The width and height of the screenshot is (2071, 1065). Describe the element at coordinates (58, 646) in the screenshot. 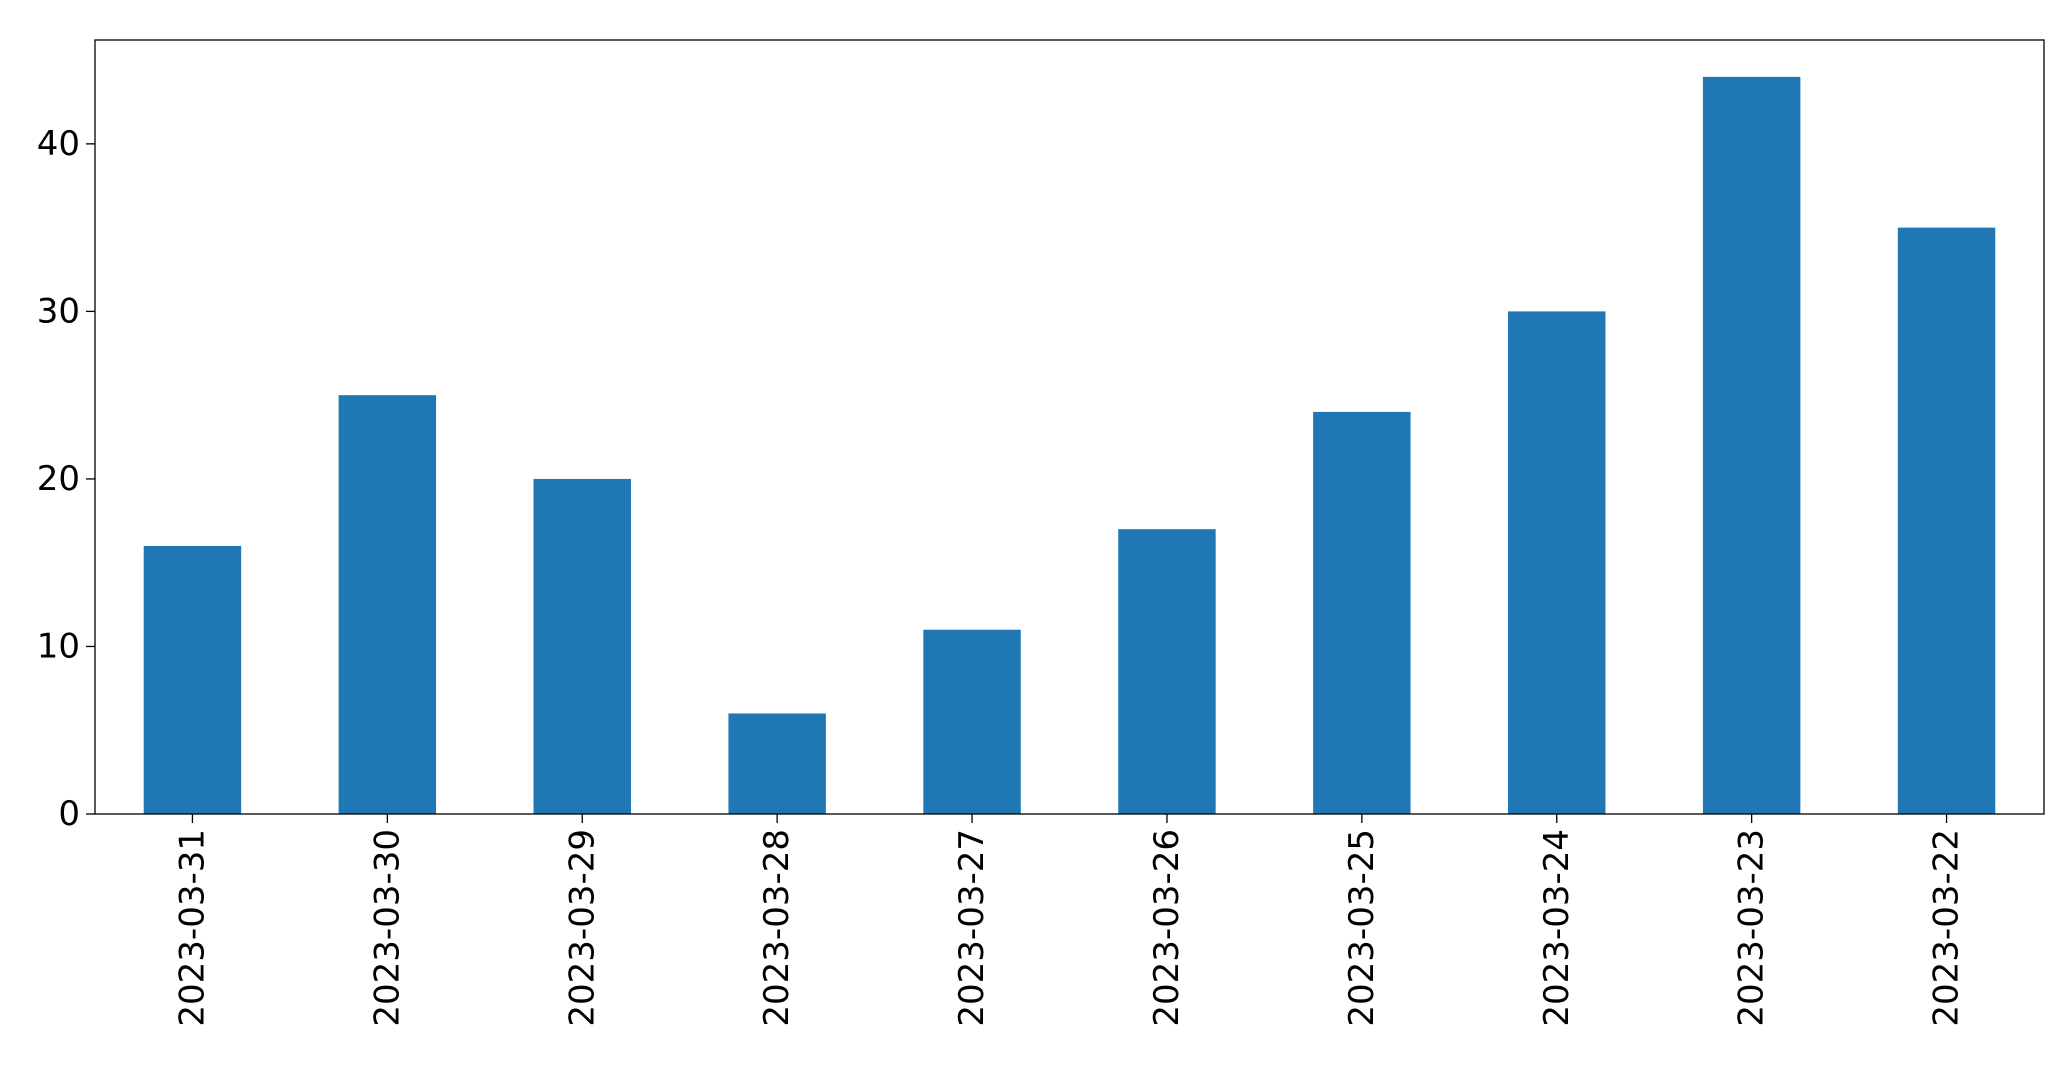

I see `y-tick-label: 10` at that location.